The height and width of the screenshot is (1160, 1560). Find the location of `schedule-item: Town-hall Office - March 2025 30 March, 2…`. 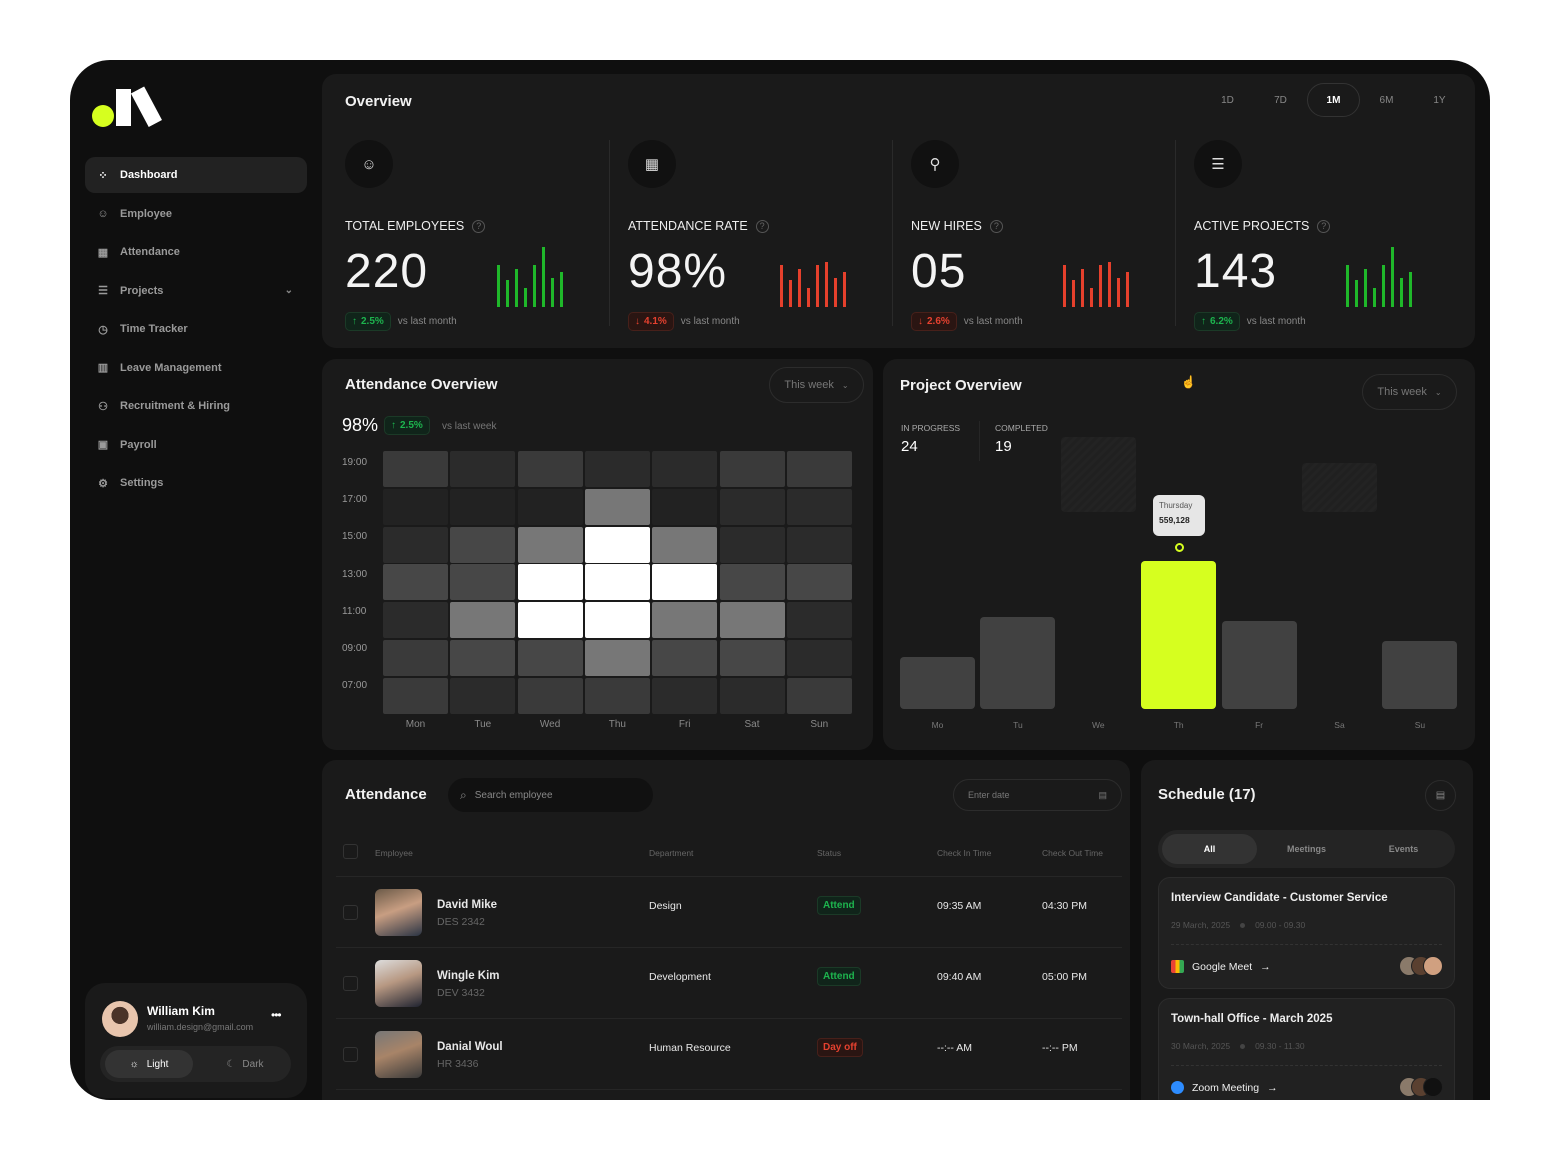

schedule-item: Town-hall Office - March 2025 30 March, 2… is located at coordinates (1306, 1049).